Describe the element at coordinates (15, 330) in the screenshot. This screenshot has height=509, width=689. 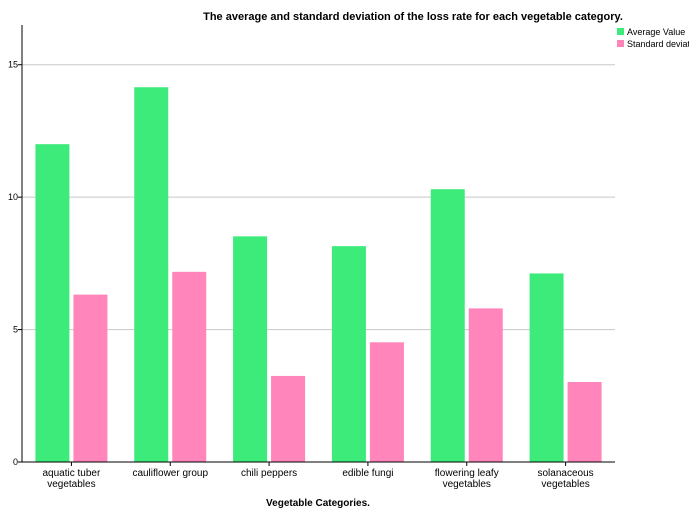
I see `y-tick-label: 5` at that location.